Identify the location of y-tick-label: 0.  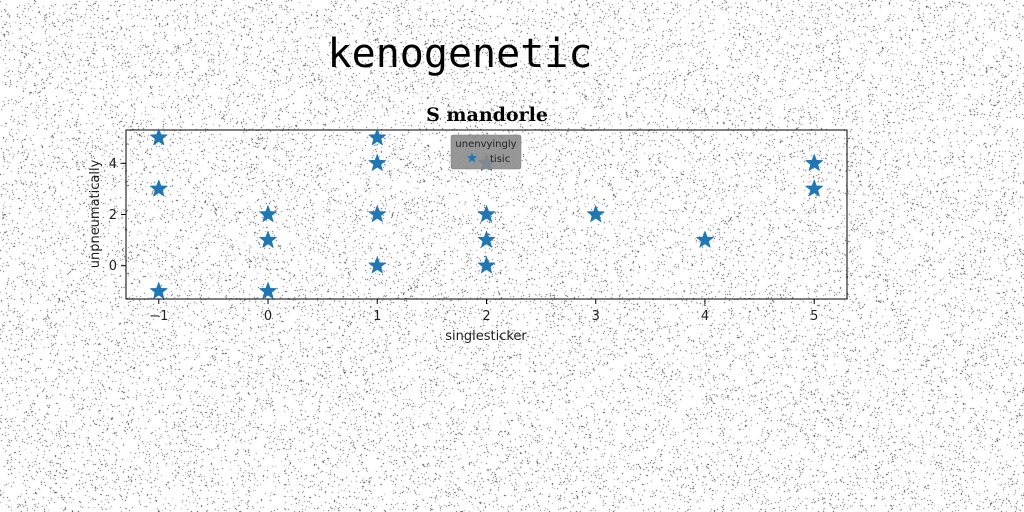
(113, 266).